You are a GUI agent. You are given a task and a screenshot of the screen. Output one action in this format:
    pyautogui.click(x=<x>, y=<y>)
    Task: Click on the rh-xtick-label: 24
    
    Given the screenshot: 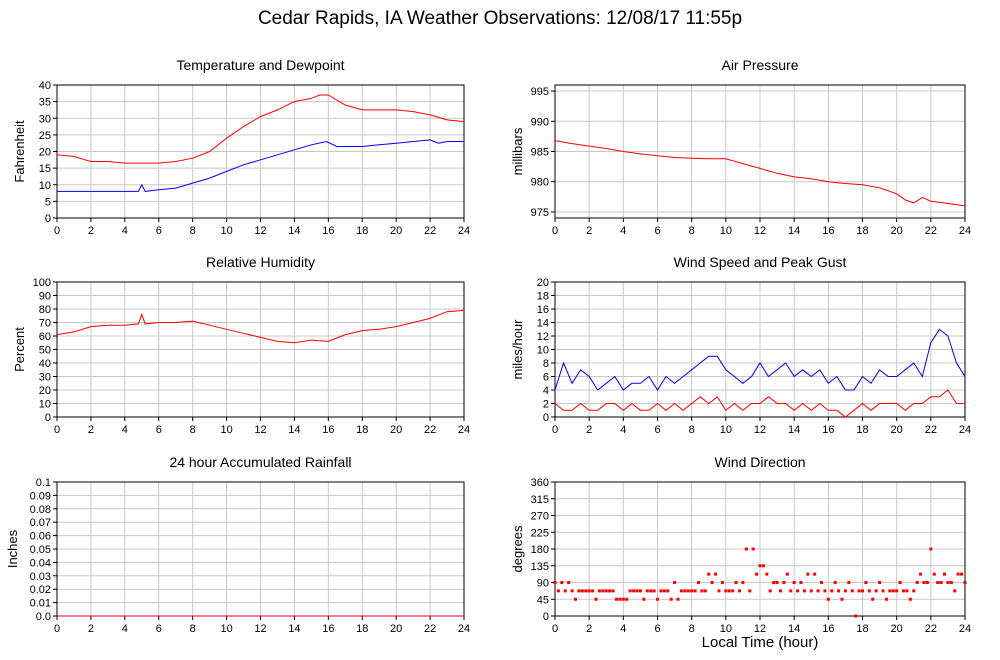 What is the action you would take?
    pyautogui.click(x=464, y=430)
    